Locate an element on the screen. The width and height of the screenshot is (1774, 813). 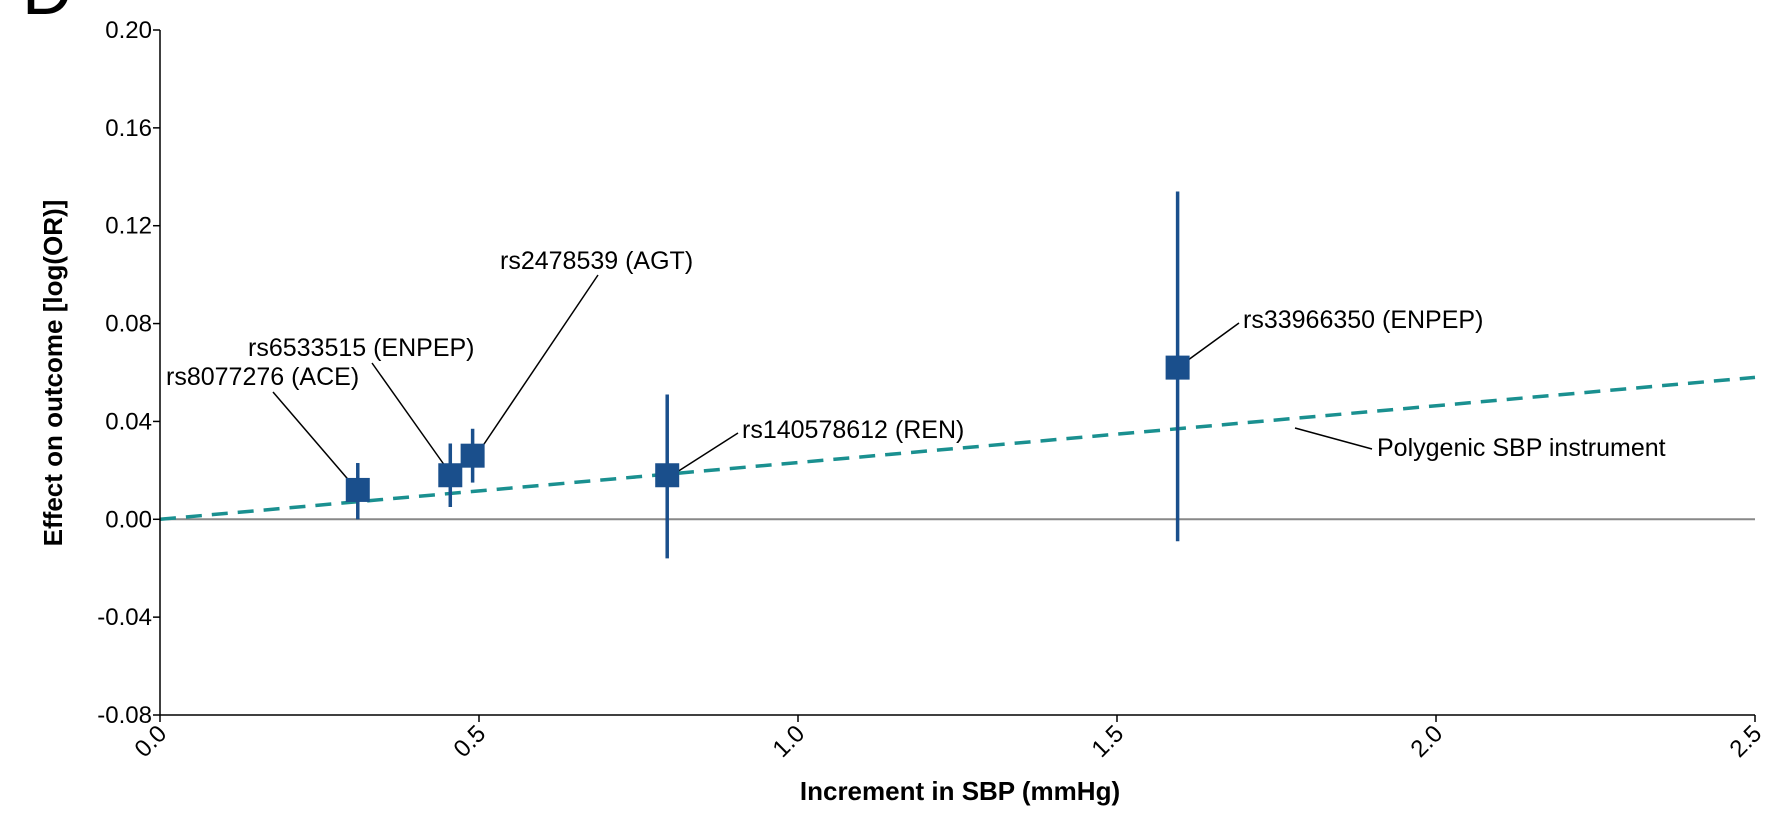
point-label: rs8077276 (ACE) is located at coordinates (262, 377).